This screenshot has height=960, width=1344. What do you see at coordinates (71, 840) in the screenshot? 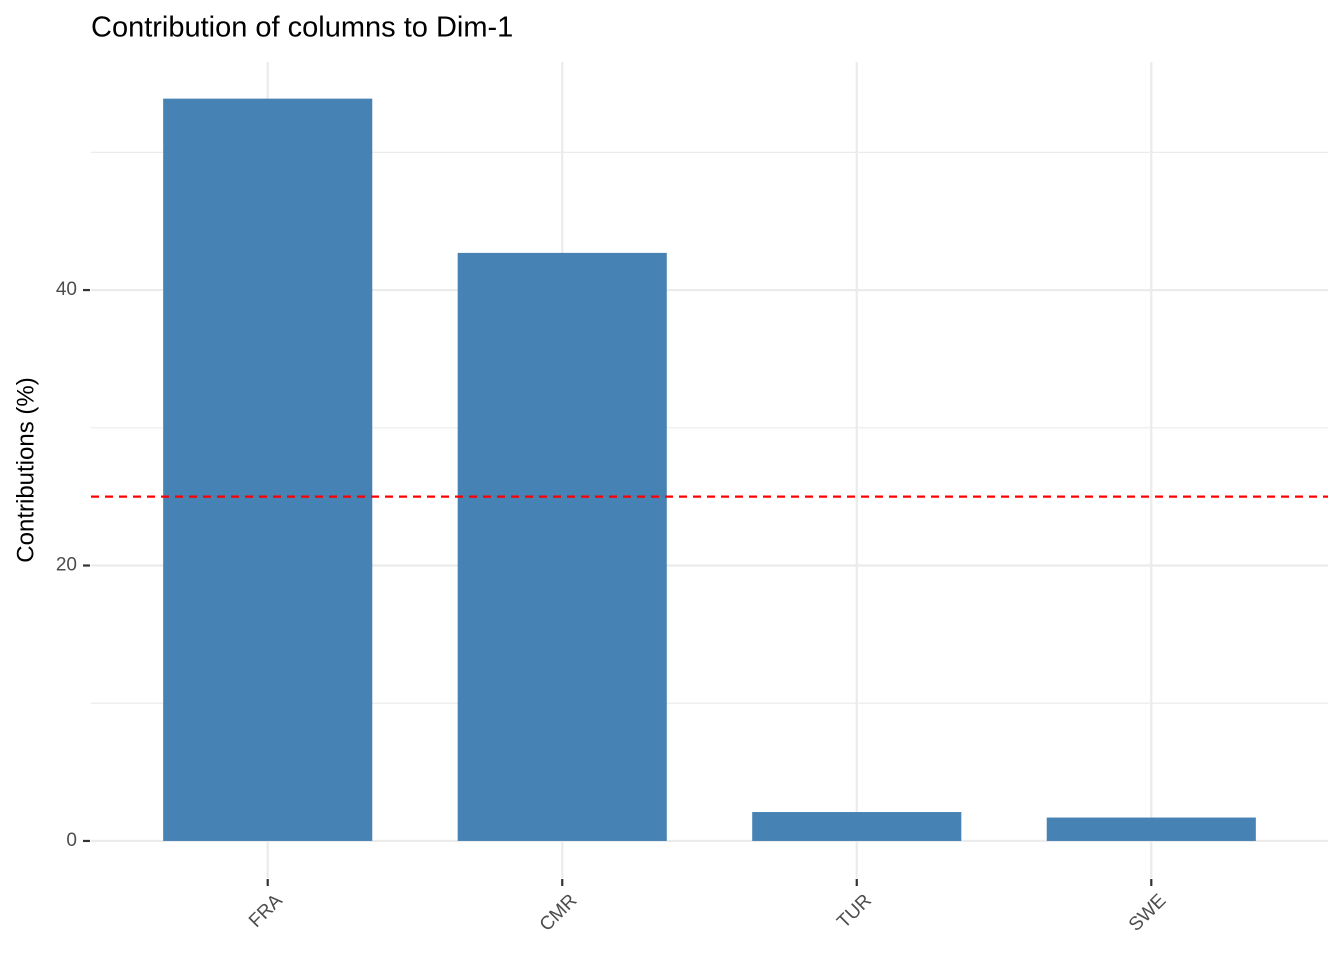
I see `y-tick-label: 0` at bounding box center [71, 840].